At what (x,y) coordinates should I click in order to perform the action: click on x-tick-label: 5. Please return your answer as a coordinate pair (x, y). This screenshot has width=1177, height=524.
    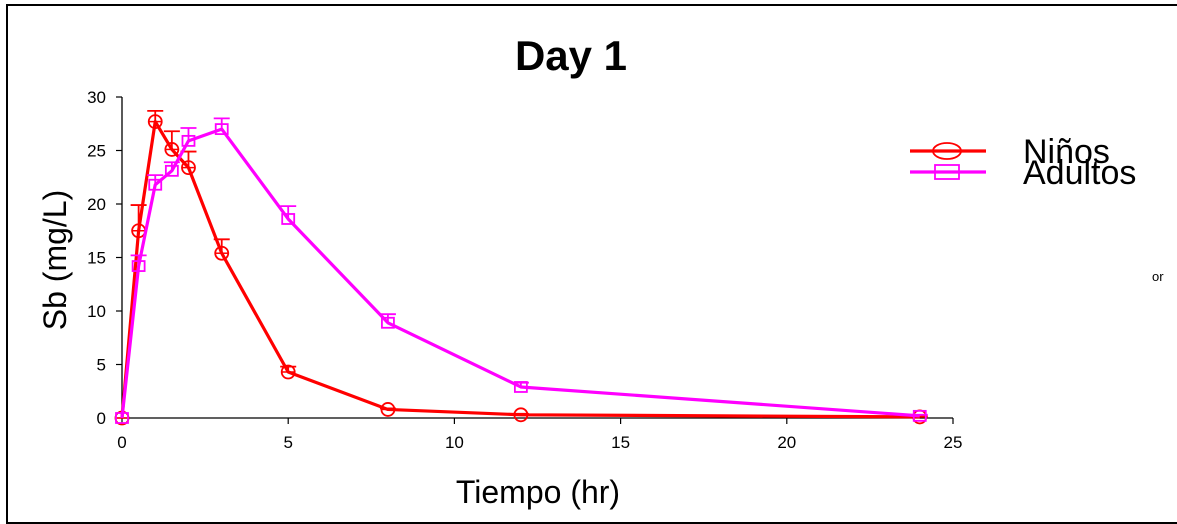
    Looking at the image, I should click on (287, 442).